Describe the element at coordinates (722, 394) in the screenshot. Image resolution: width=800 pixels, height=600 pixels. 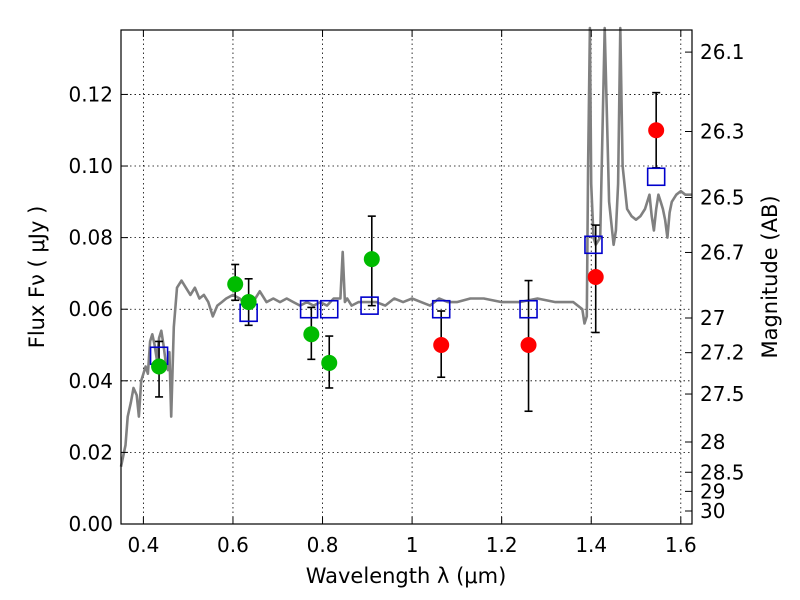
I see `magnitude-tick-label: 27.5` at that location.